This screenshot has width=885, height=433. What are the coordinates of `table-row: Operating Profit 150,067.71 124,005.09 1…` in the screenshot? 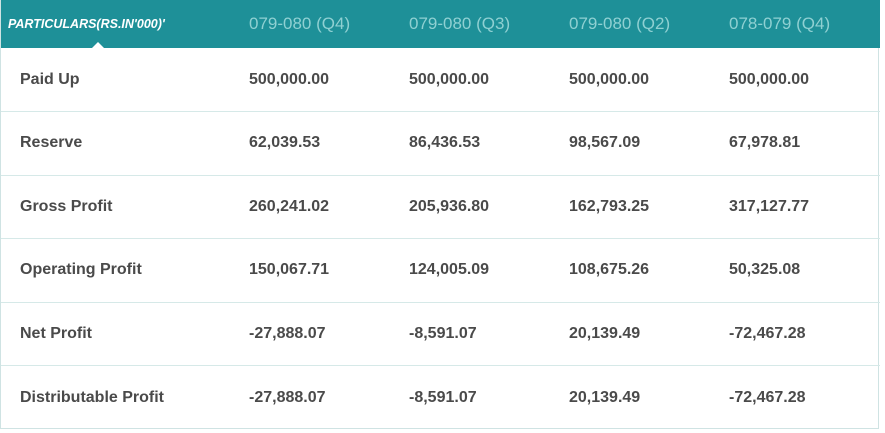 It's located at (440, 270).